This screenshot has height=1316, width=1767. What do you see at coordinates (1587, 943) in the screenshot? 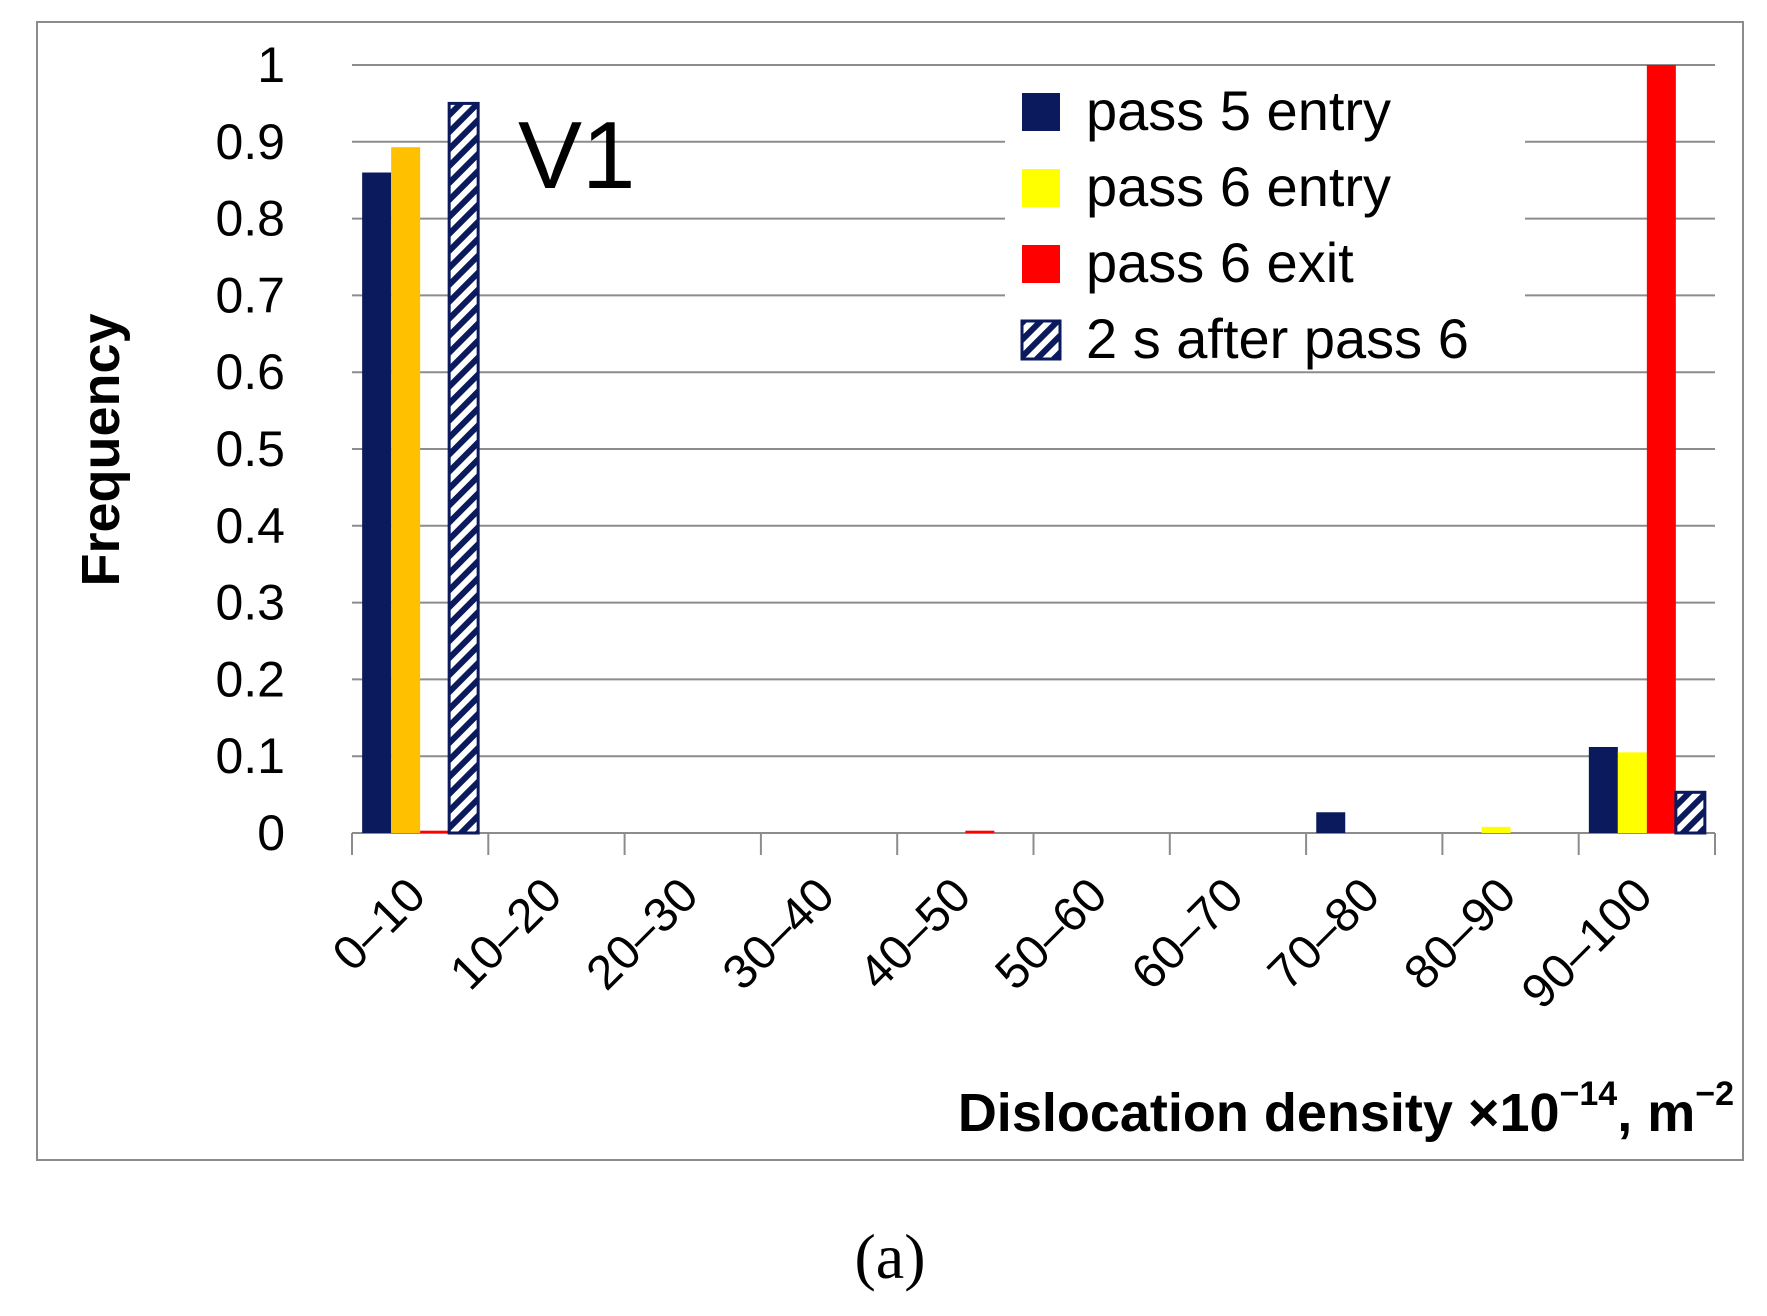
I see `x-tick-label: 90–100` at bounding box center [1587, 943].